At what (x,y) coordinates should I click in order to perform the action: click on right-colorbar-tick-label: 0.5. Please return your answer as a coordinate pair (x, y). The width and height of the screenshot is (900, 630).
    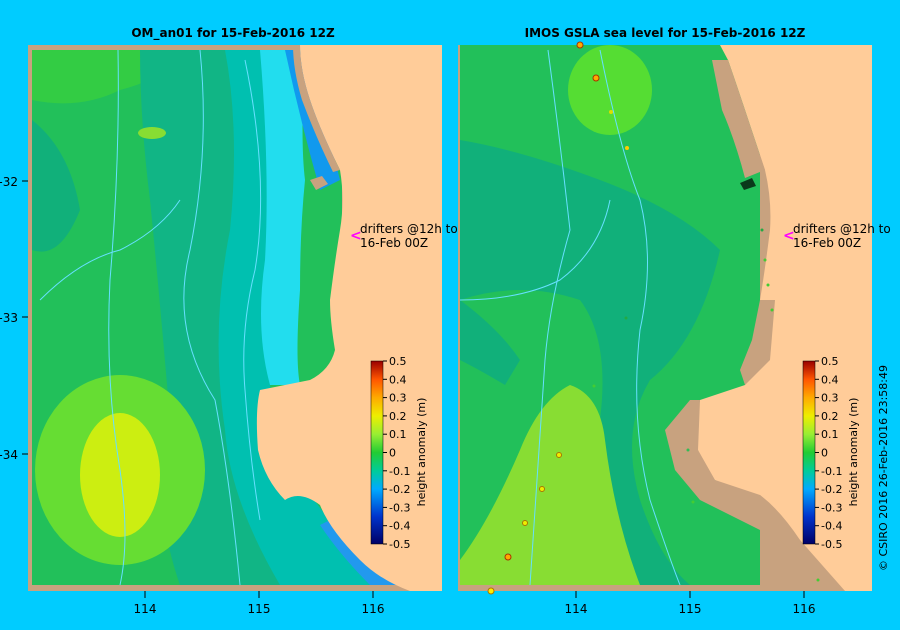
    Looking at the image, I should click on (830, 361).